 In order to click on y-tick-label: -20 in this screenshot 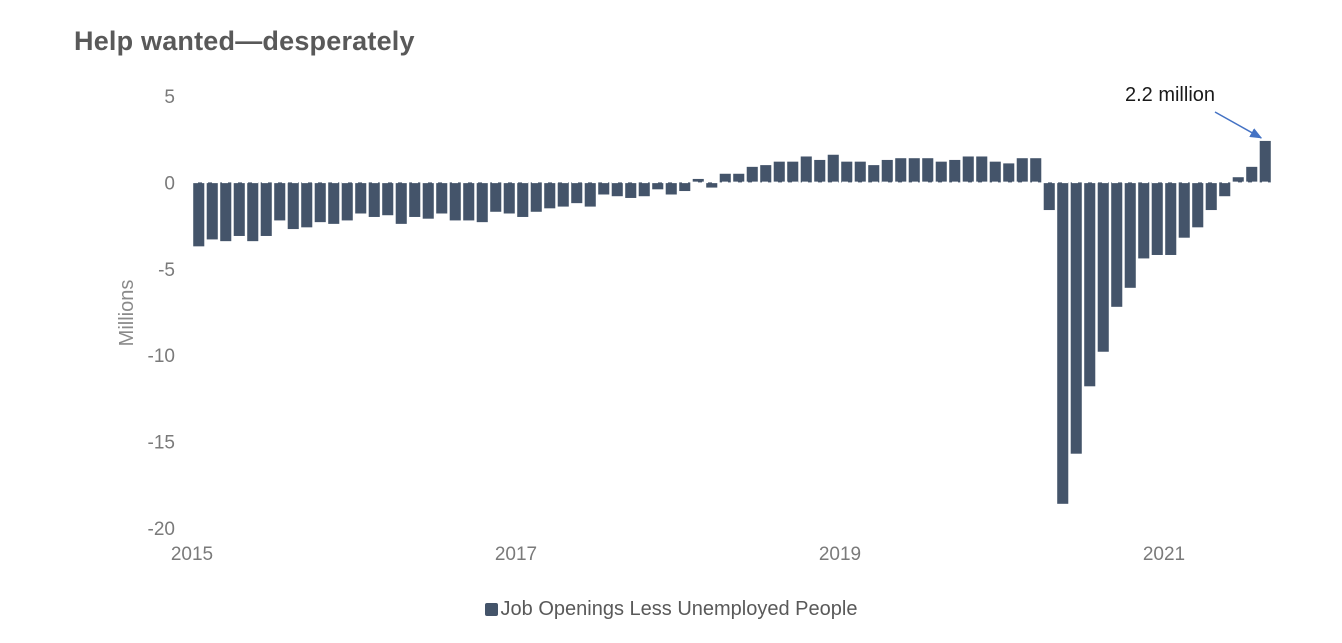, I will do `click(161, 529)`.